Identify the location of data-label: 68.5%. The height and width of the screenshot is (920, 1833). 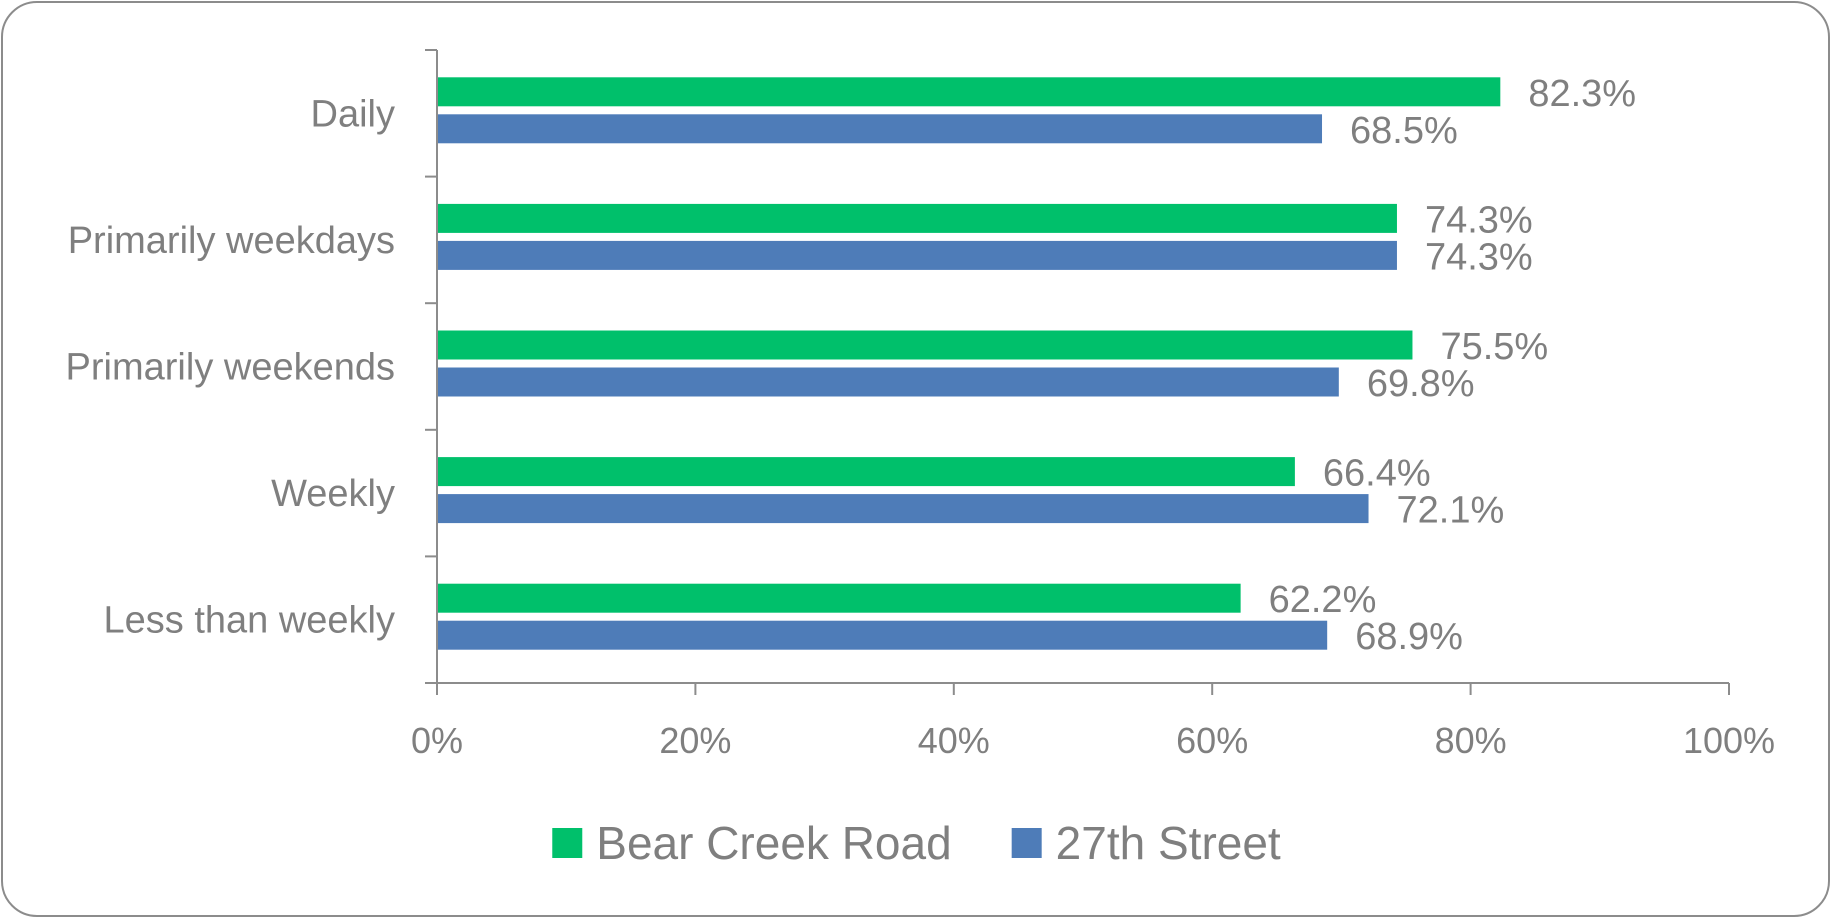
(1404, 131).